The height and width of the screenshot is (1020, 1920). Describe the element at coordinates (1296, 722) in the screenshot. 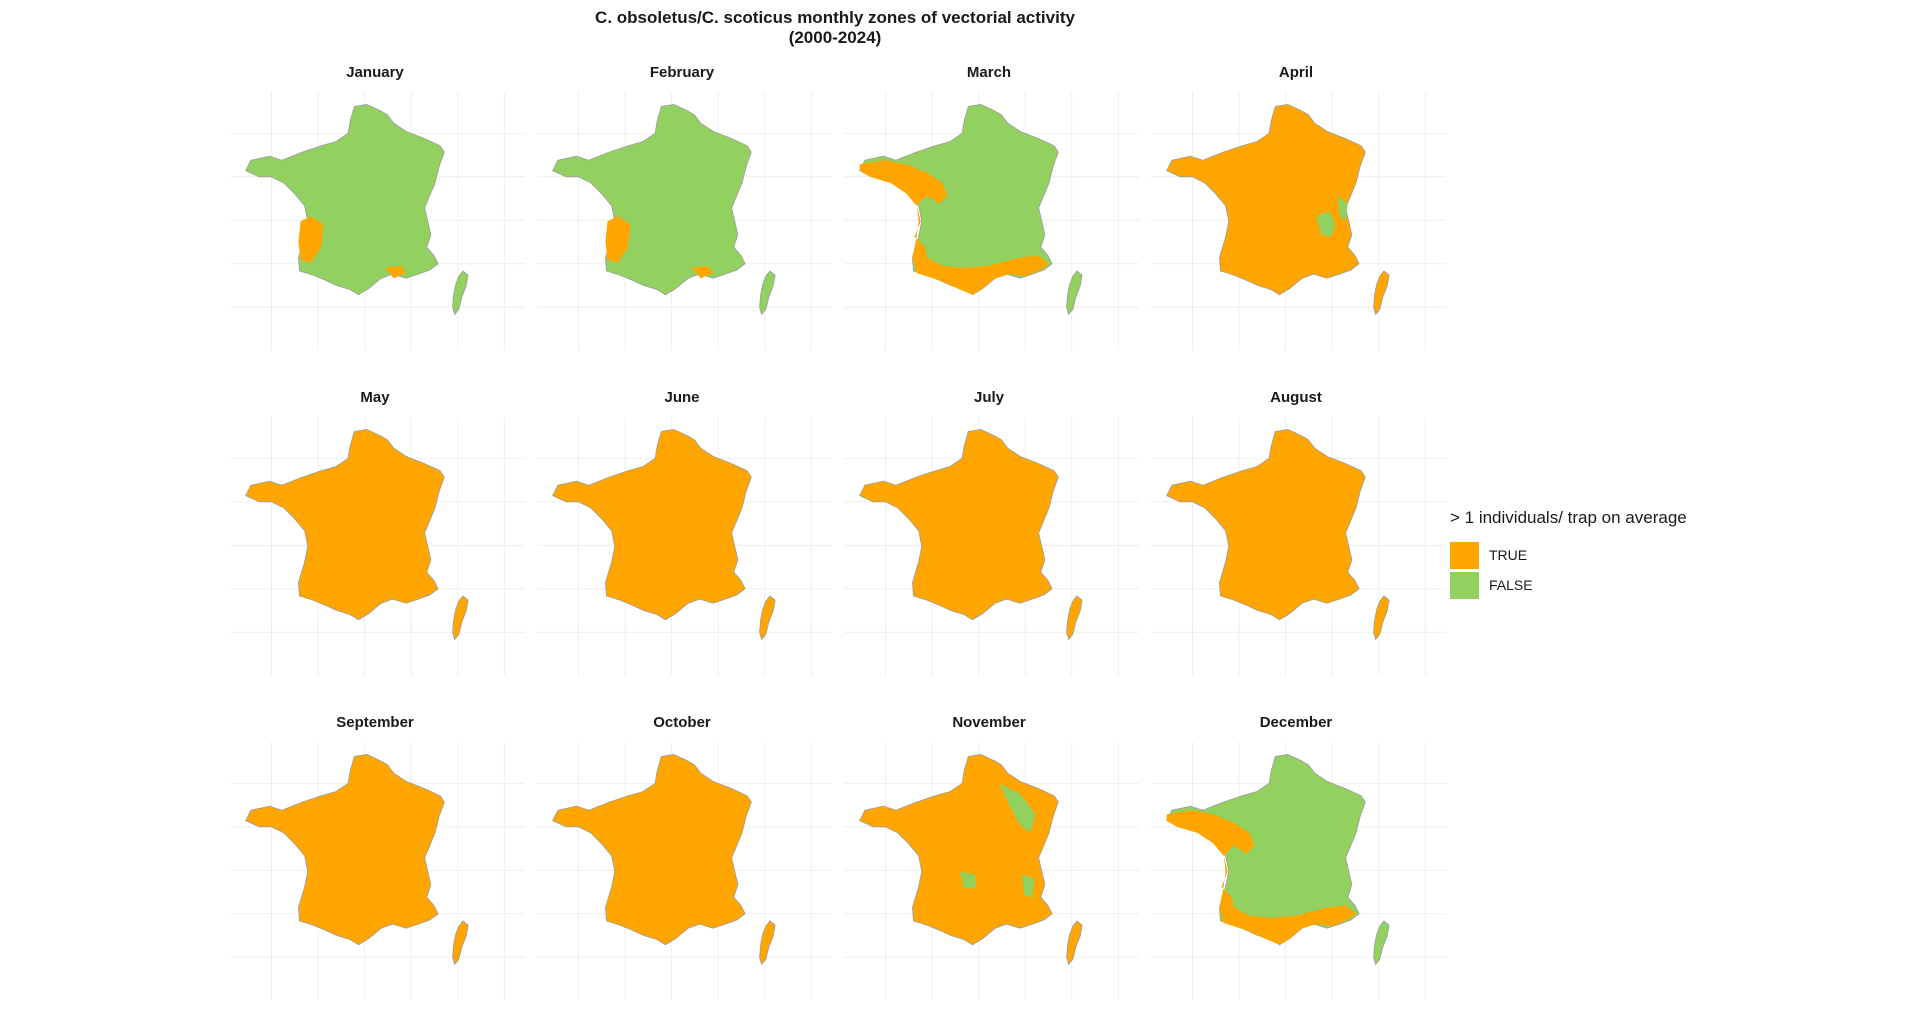

I see `month-title: December` at that location.